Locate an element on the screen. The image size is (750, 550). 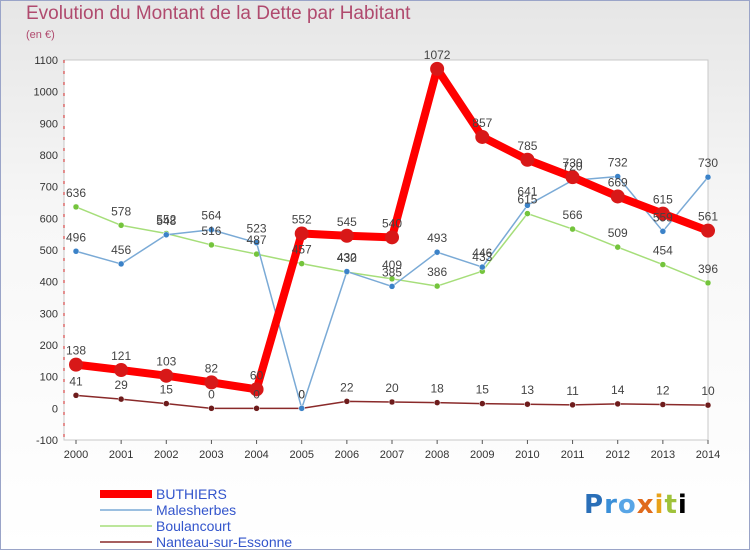
data-label: 615 is located at coordinates (527, 200).